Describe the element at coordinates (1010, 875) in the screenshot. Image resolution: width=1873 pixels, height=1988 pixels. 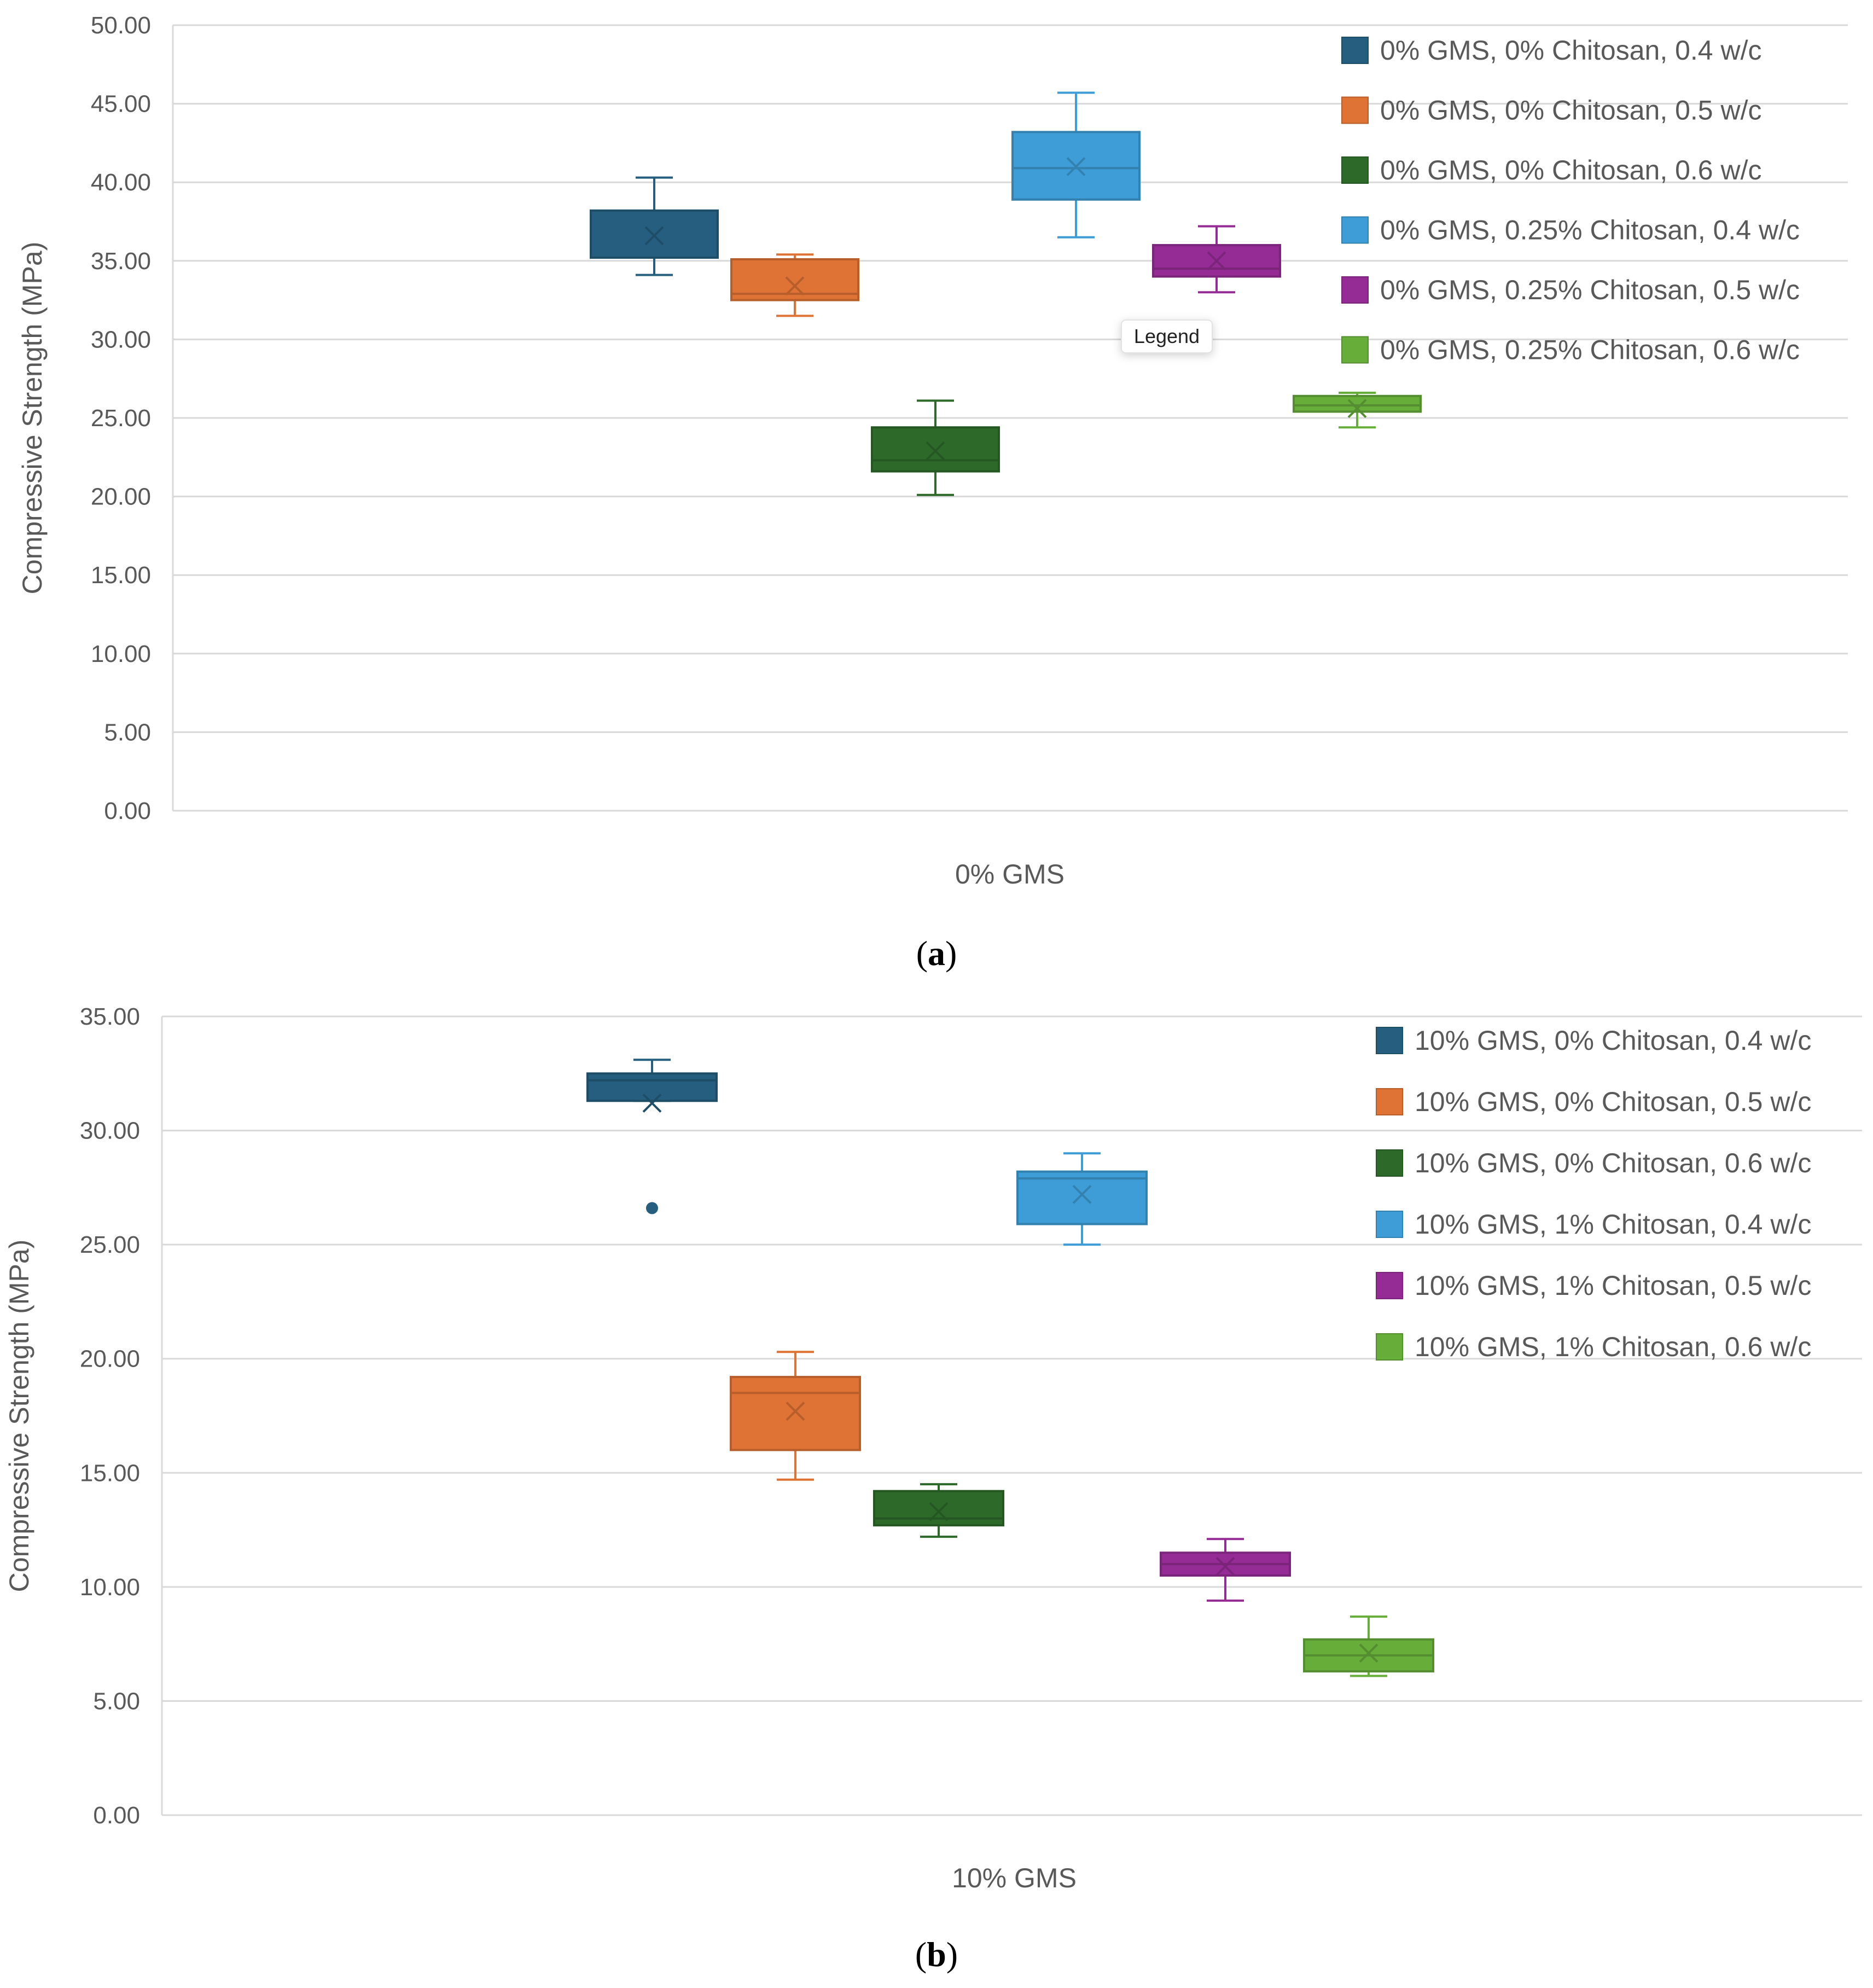
I see `x-category-label: 0% GMS` at that location.